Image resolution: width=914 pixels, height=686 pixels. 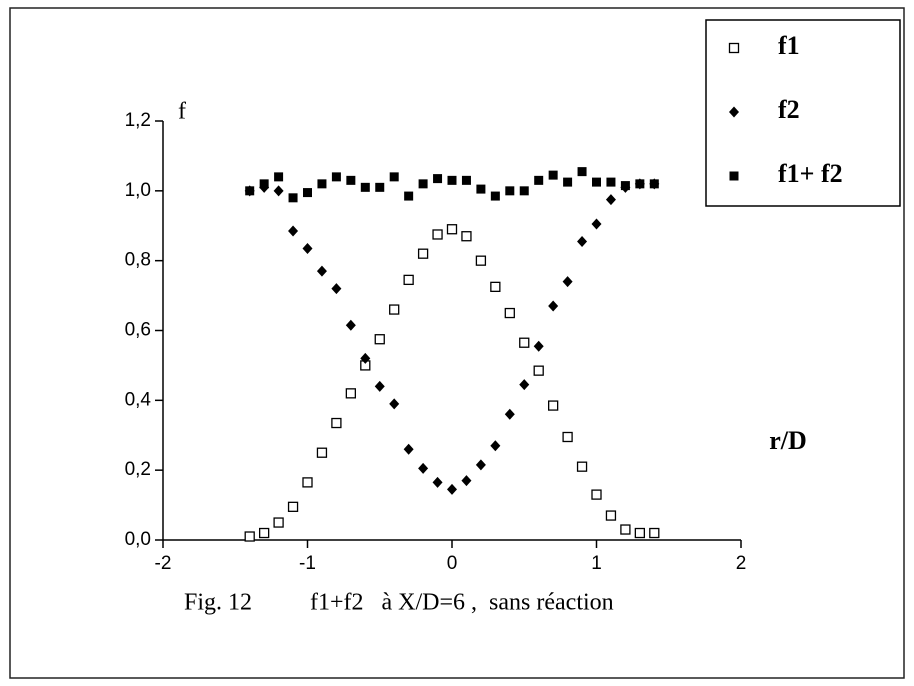 I want to click on y-axis-label: f, so click(x=182, y=112).